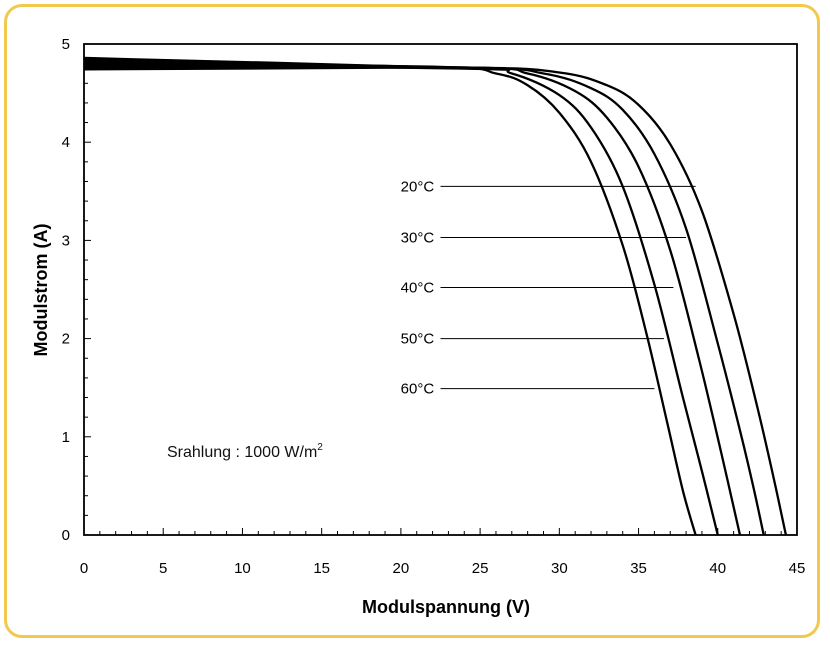 Image resolution: width=830 pixels, height=649 pixels. I want to click on current-band, so click(266, 63).